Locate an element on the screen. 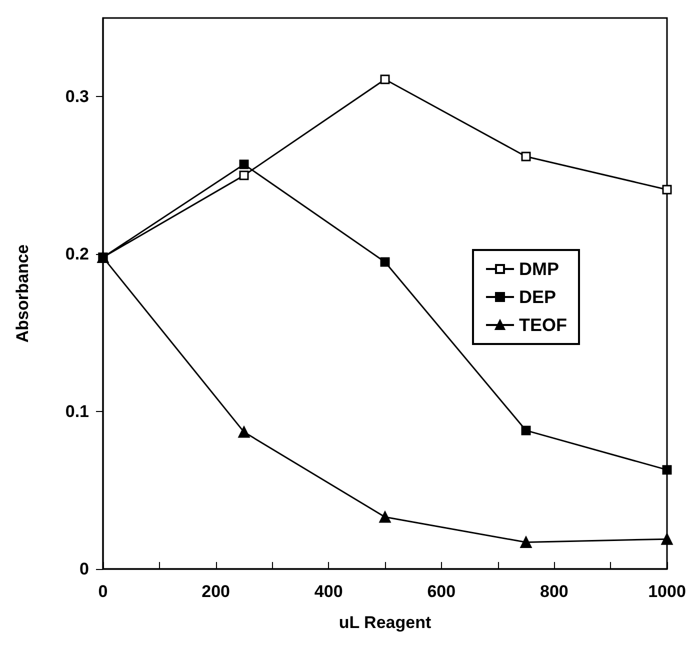  x-tick-label: 1000 is located at coordinates (667, 591).